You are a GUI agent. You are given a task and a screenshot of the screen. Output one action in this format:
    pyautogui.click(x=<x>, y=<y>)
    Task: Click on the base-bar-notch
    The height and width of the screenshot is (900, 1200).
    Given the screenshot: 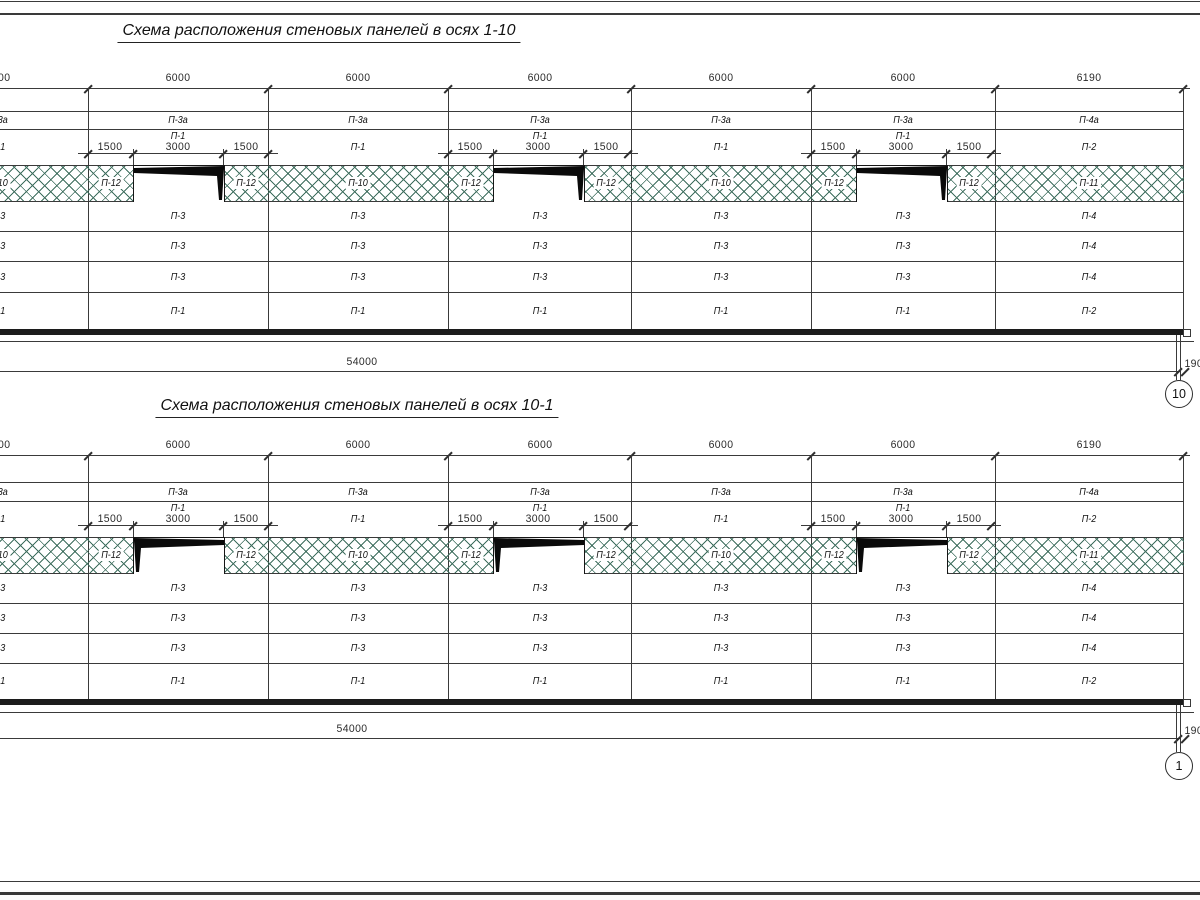 What is the action you would take?
    pyautogui.click(x=1187, y=703)
    